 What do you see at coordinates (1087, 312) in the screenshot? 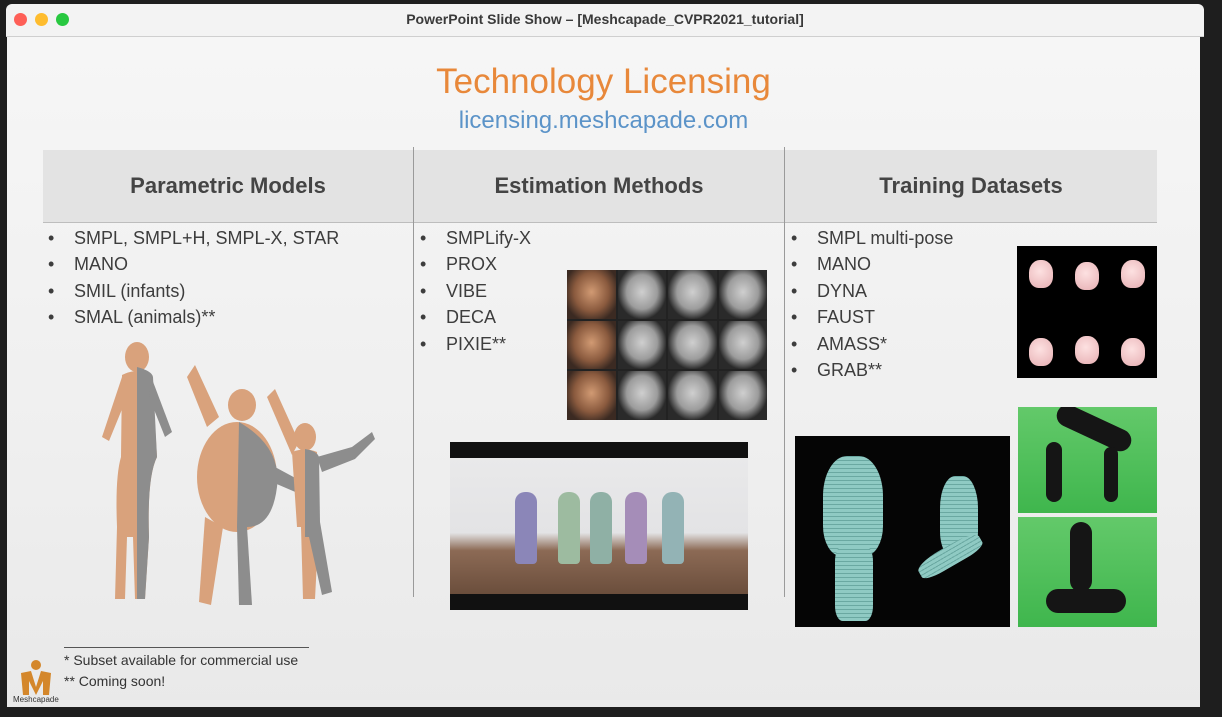
I see `hand-models-image` at bounding box center [1087, 312].